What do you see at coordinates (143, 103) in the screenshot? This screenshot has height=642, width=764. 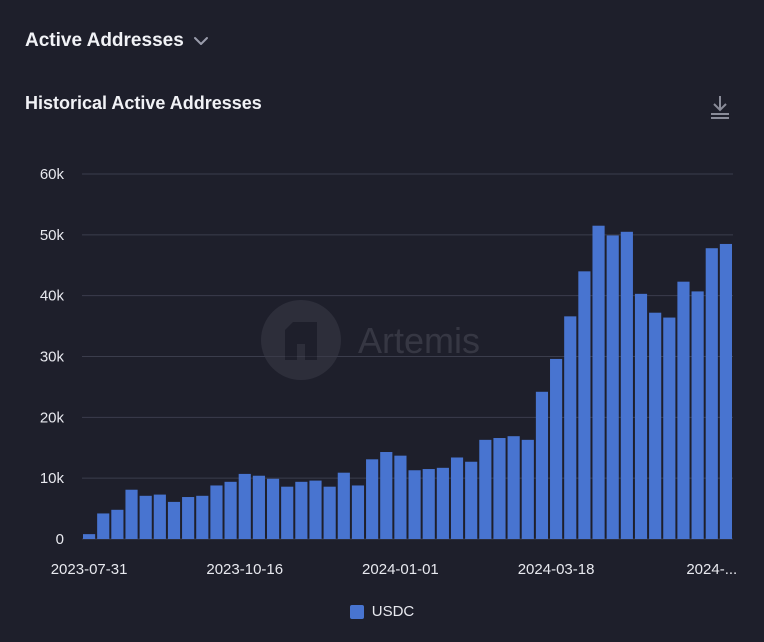 I see `chart-title: Historical Active Addresses` at bounding box center [143, 103].